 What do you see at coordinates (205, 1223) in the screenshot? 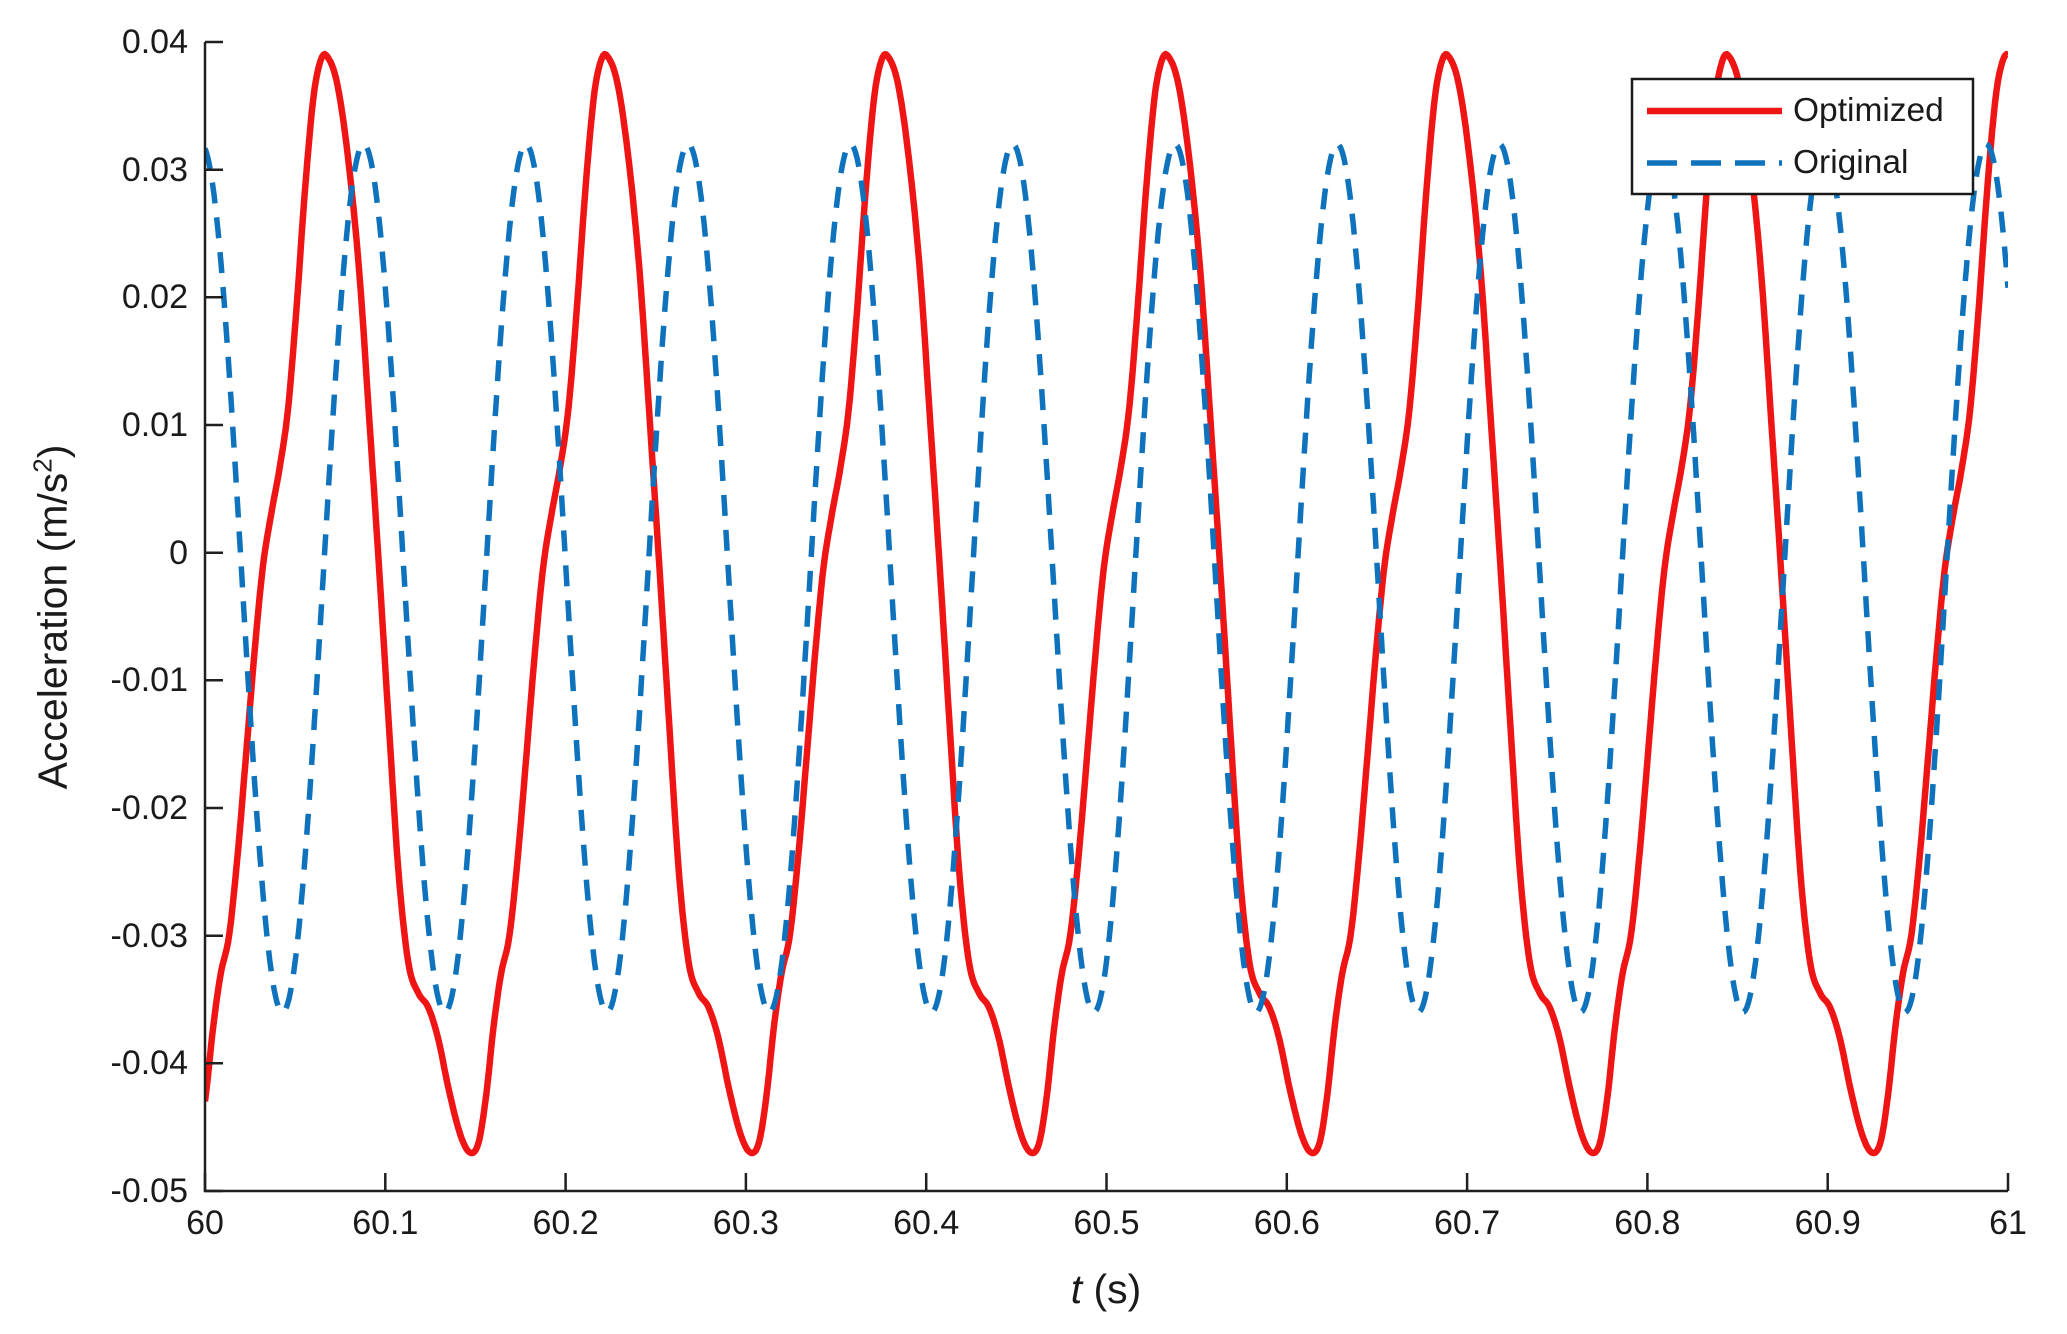
I see `x-tick-label: 60` at bounding box center [205, 1223].